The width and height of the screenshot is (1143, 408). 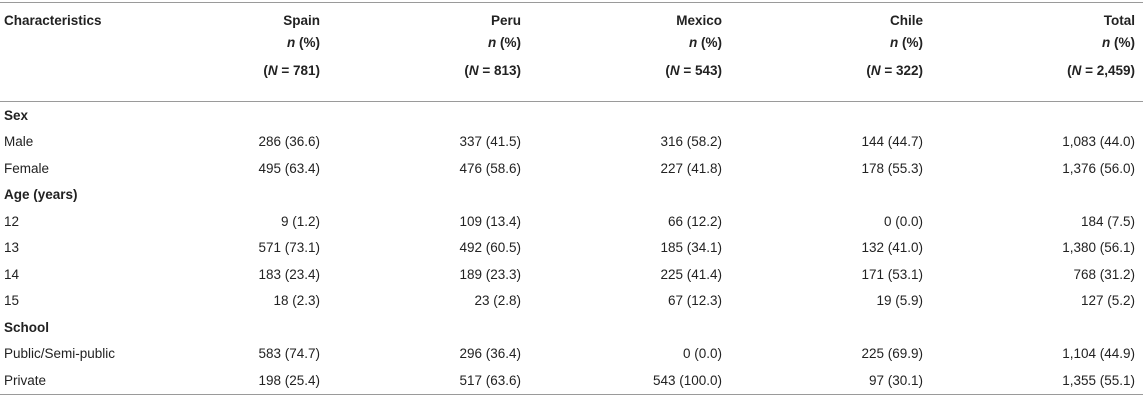 I want to click on cell-mexico: 185 (34.1), so click(x=691, y=248).